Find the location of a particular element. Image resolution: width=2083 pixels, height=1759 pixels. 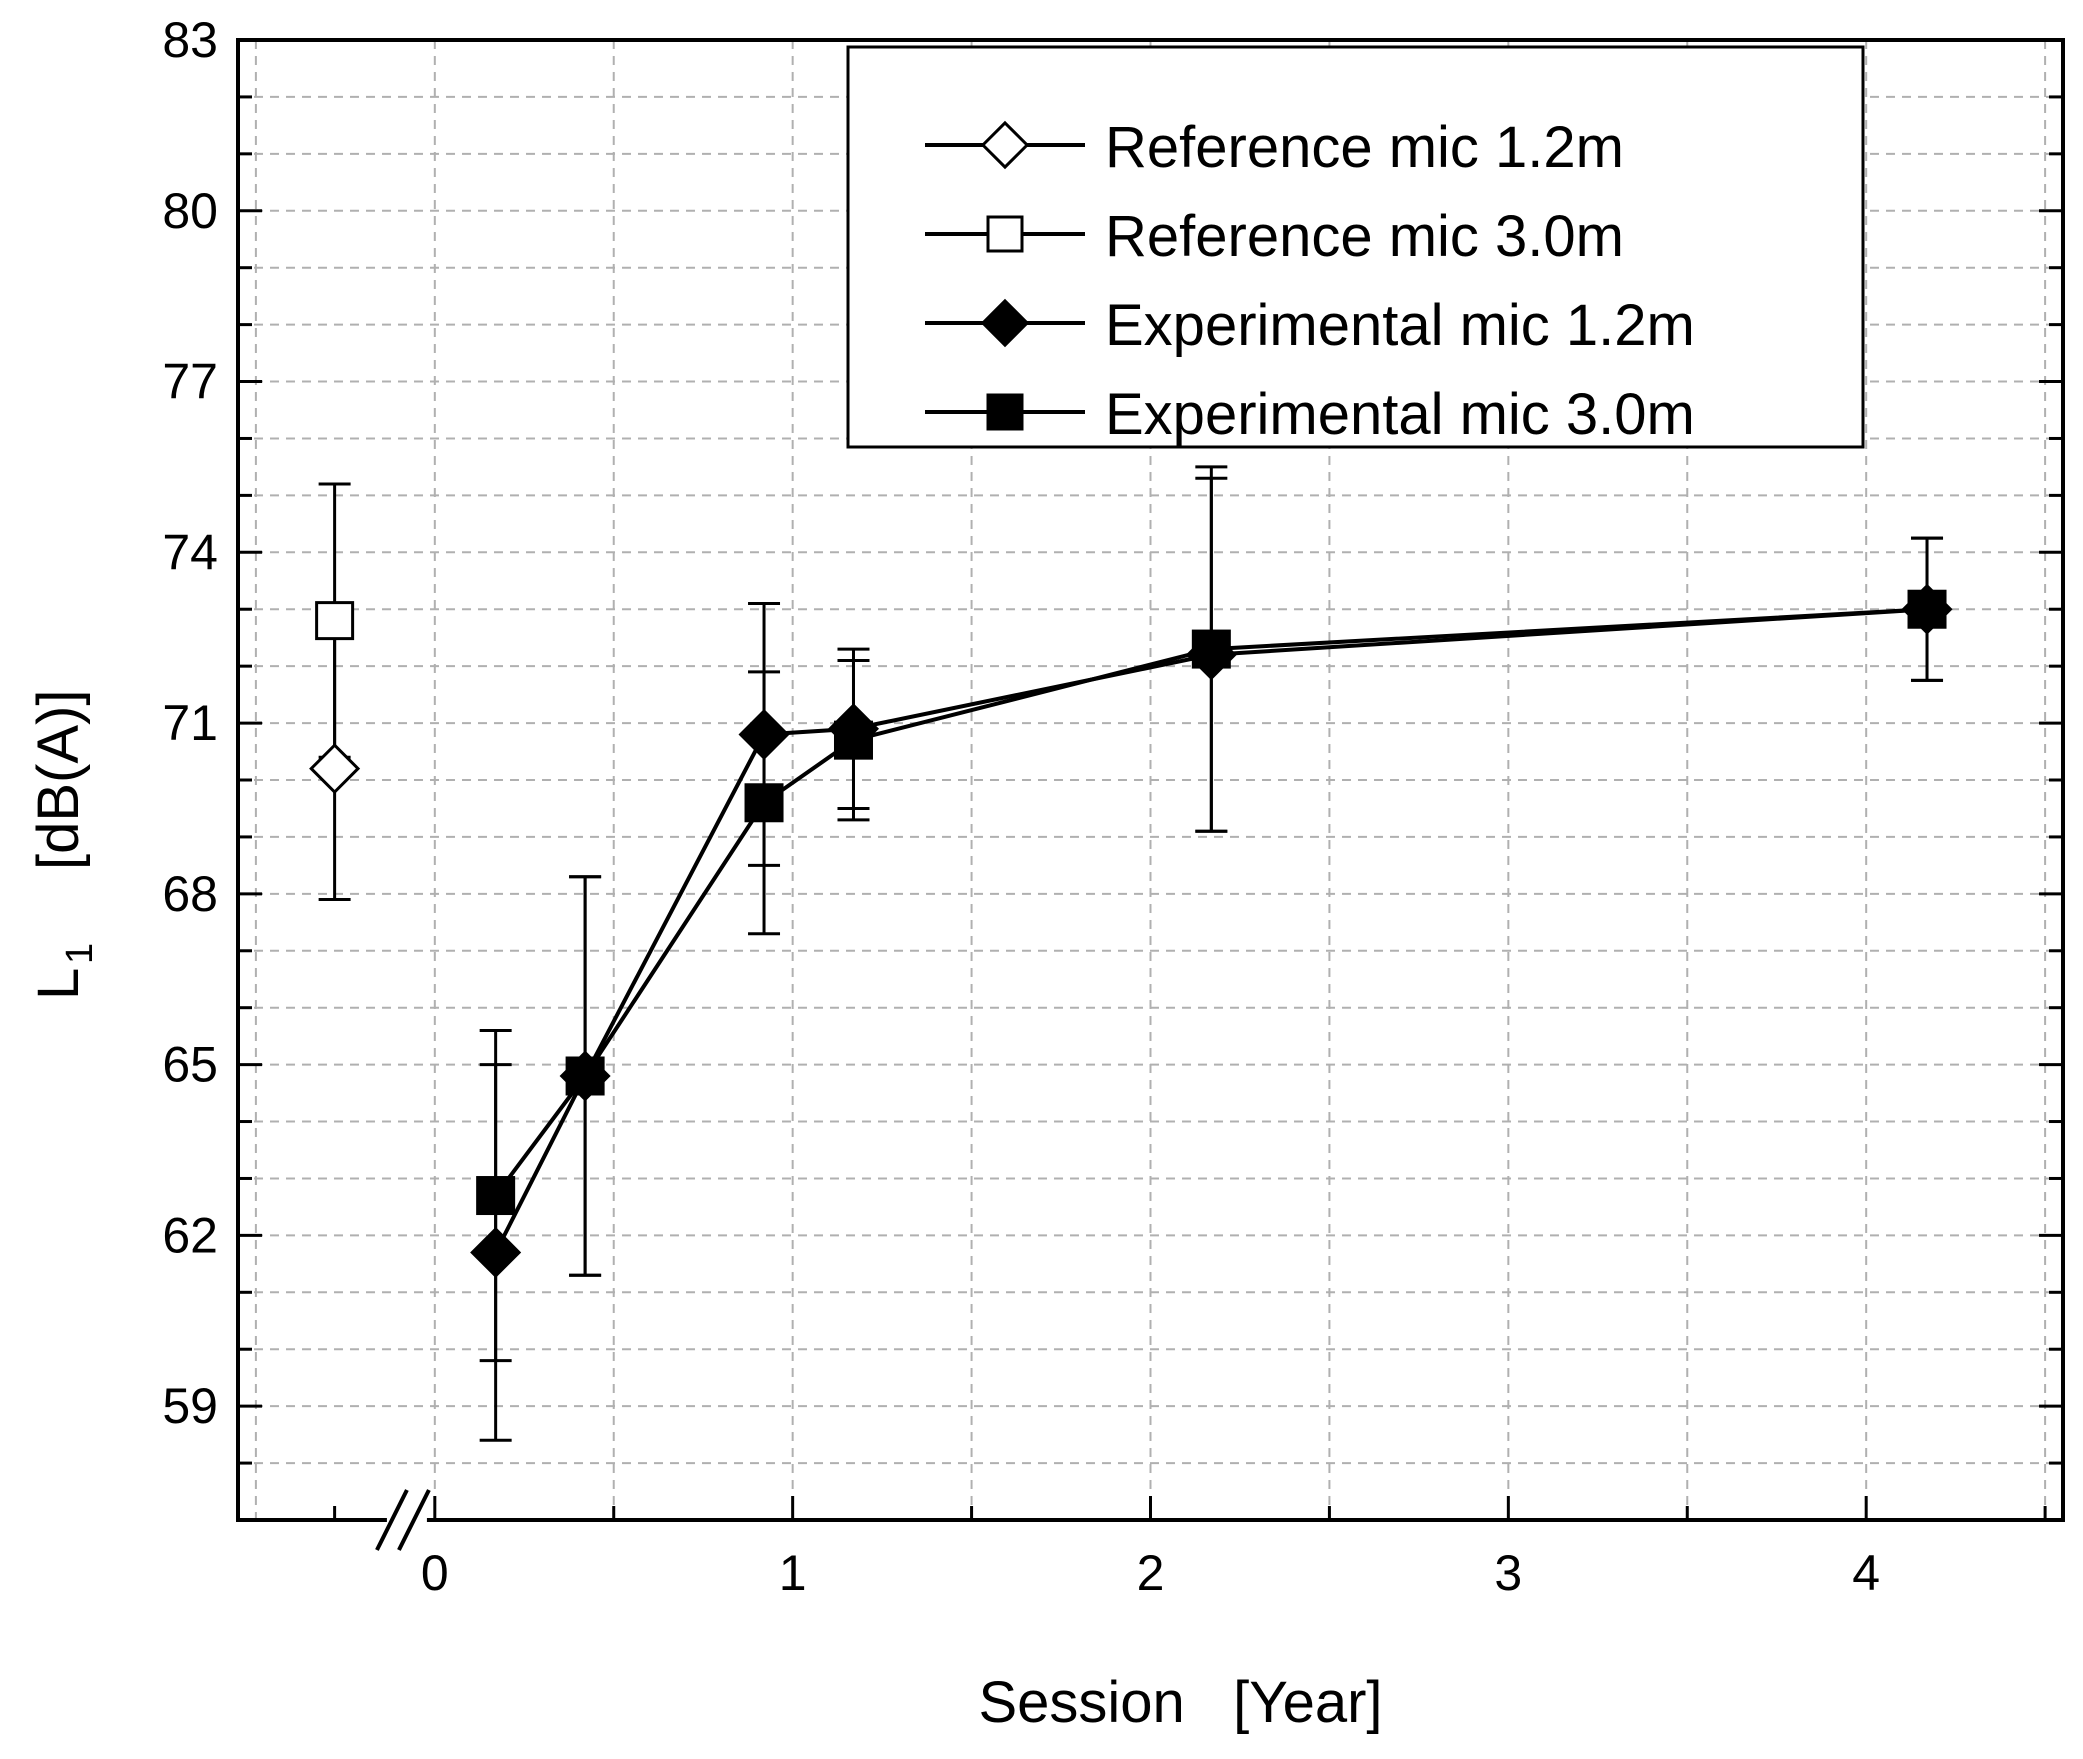

point-reference-mic-3-0m is located at coordinates (335, 621).